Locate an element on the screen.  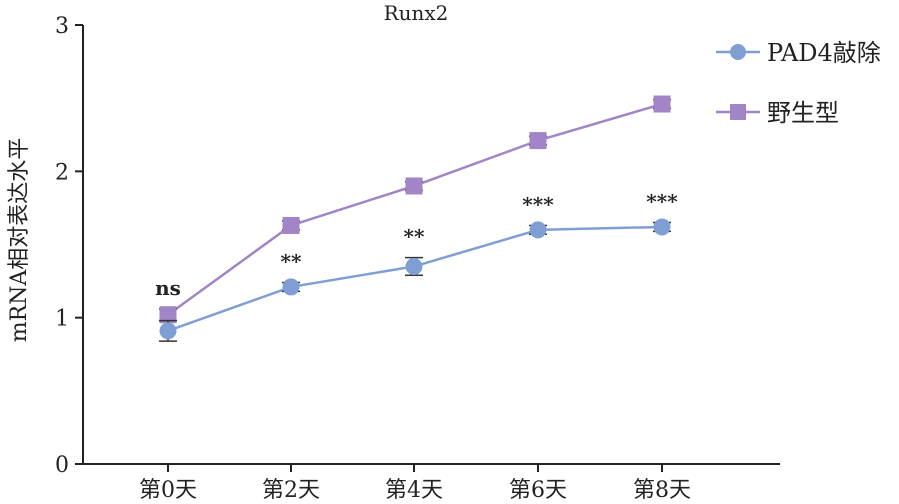
x-tick-label: 第0天 is located at coordinates (168, 490).